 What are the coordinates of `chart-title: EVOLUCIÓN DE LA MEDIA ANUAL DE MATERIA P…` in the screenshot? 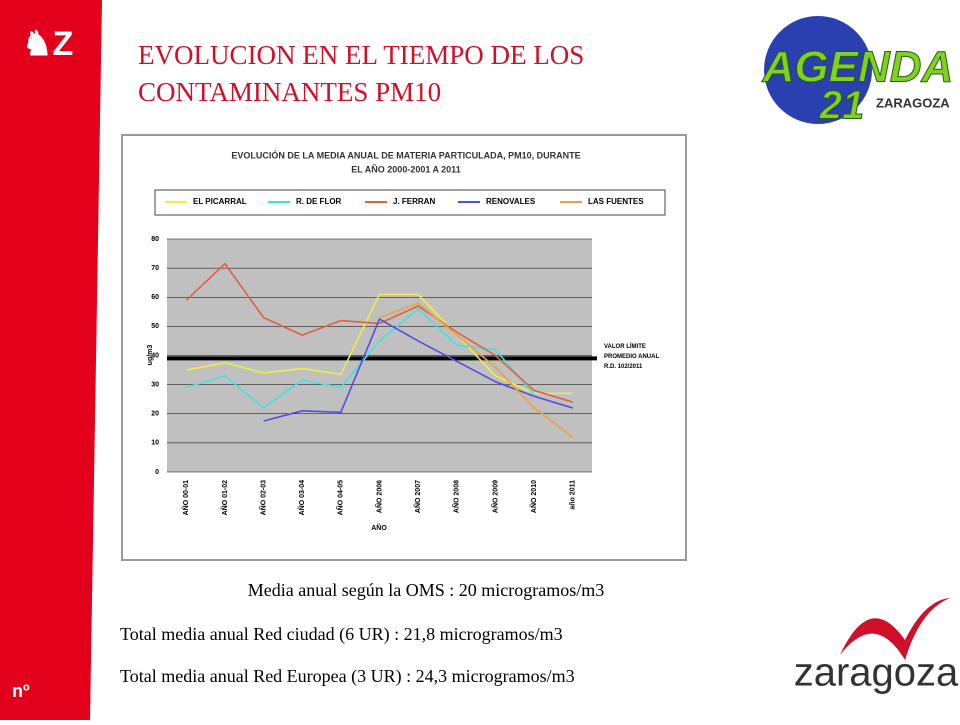 It's located at (405, 154).